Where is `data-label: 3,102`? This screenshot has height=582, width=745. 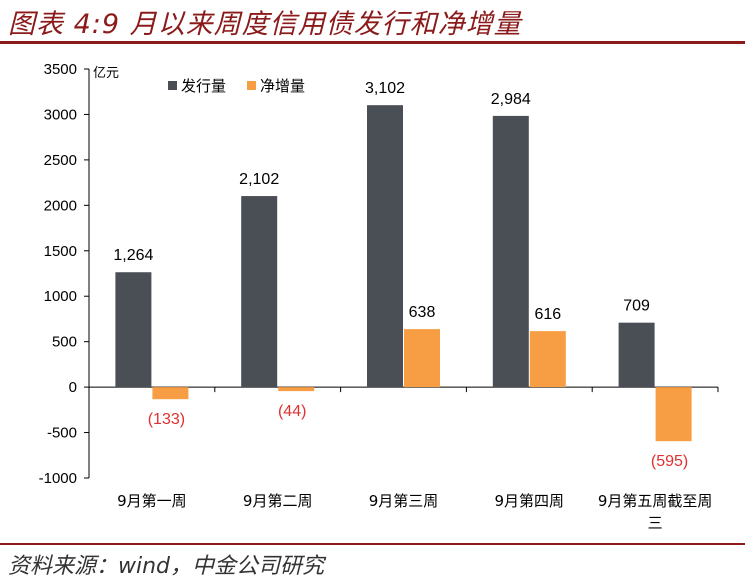
data-label: 3,102 is located at coordinates (385, 88).